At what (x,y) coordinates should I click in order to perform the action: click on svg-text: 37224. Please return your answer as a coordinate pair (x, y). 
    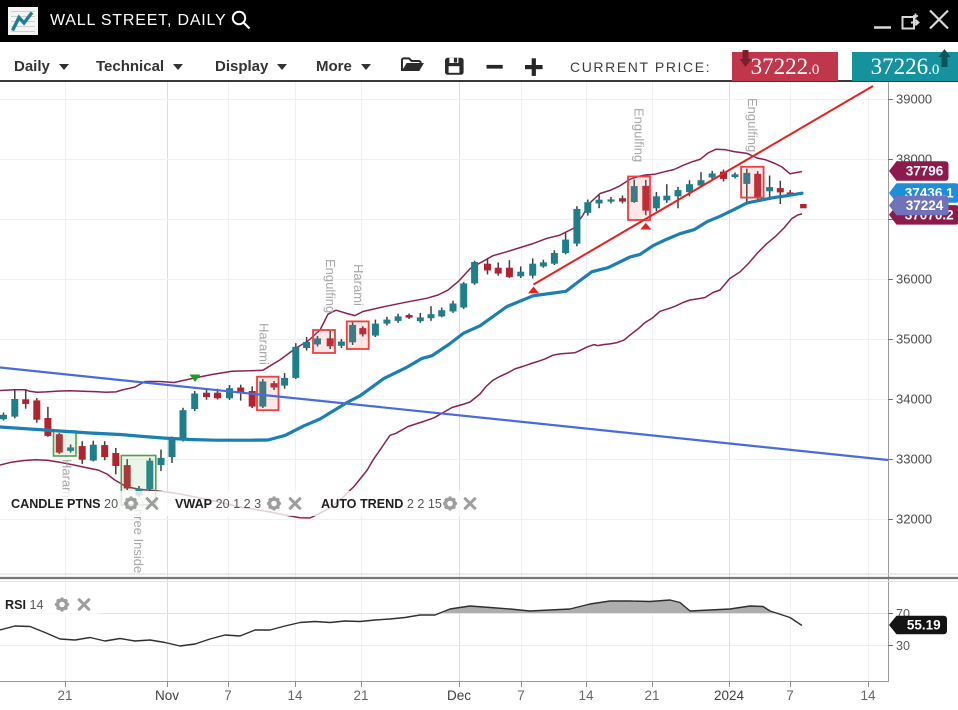
    Looking at the image, I should click on (925, 205).